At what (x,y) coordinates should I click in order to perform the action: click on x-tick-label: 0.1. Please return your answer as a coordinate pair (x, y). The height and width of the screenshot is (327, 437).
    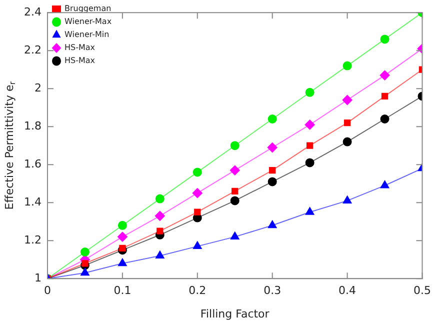
    Looking at the image, I should click on (123, 291).